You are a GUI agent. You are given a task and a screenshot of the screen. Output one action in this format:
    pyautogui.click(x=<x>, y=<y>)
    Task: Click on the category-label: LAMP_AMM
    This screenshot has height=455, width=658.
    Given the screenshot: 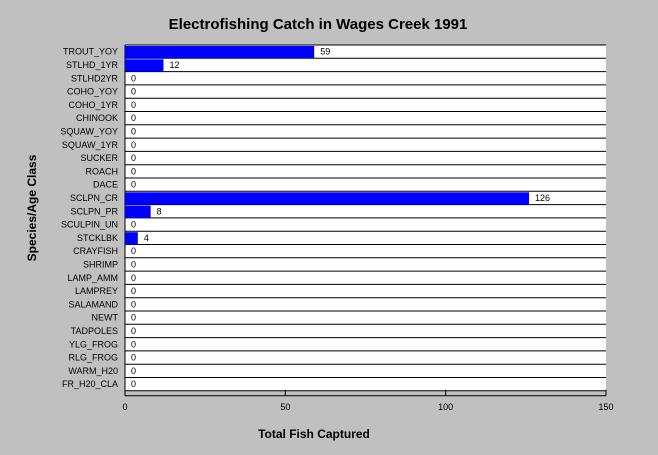 What is the action you would take?
    pyautogui.click(x=92, y=278)
    